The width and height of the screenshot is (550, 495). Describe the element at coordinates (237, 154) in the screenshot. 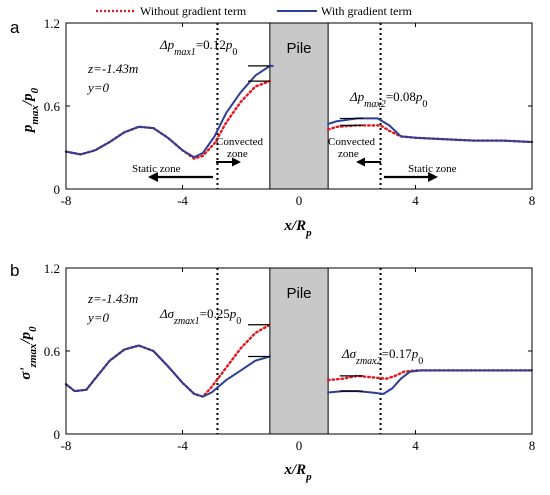

I see `convected-zone-left-label-2: zone` at that location.